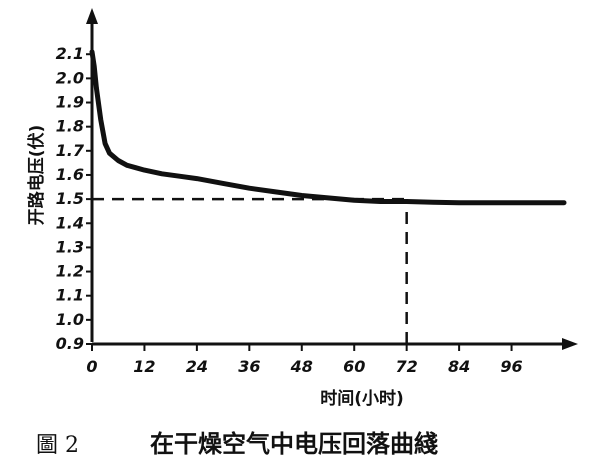 This screenshot has width=596, height=471. Describe the element at coordinates (70, 174) in the screenshot. I see `y-tick-label: 1.6` at that location.